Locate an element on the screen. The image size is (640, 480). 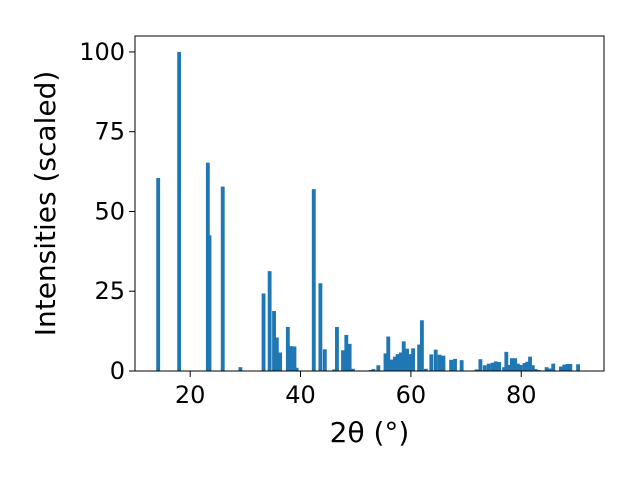
x-axis: 20 40 60 80 is located at coordinates (356, 390).